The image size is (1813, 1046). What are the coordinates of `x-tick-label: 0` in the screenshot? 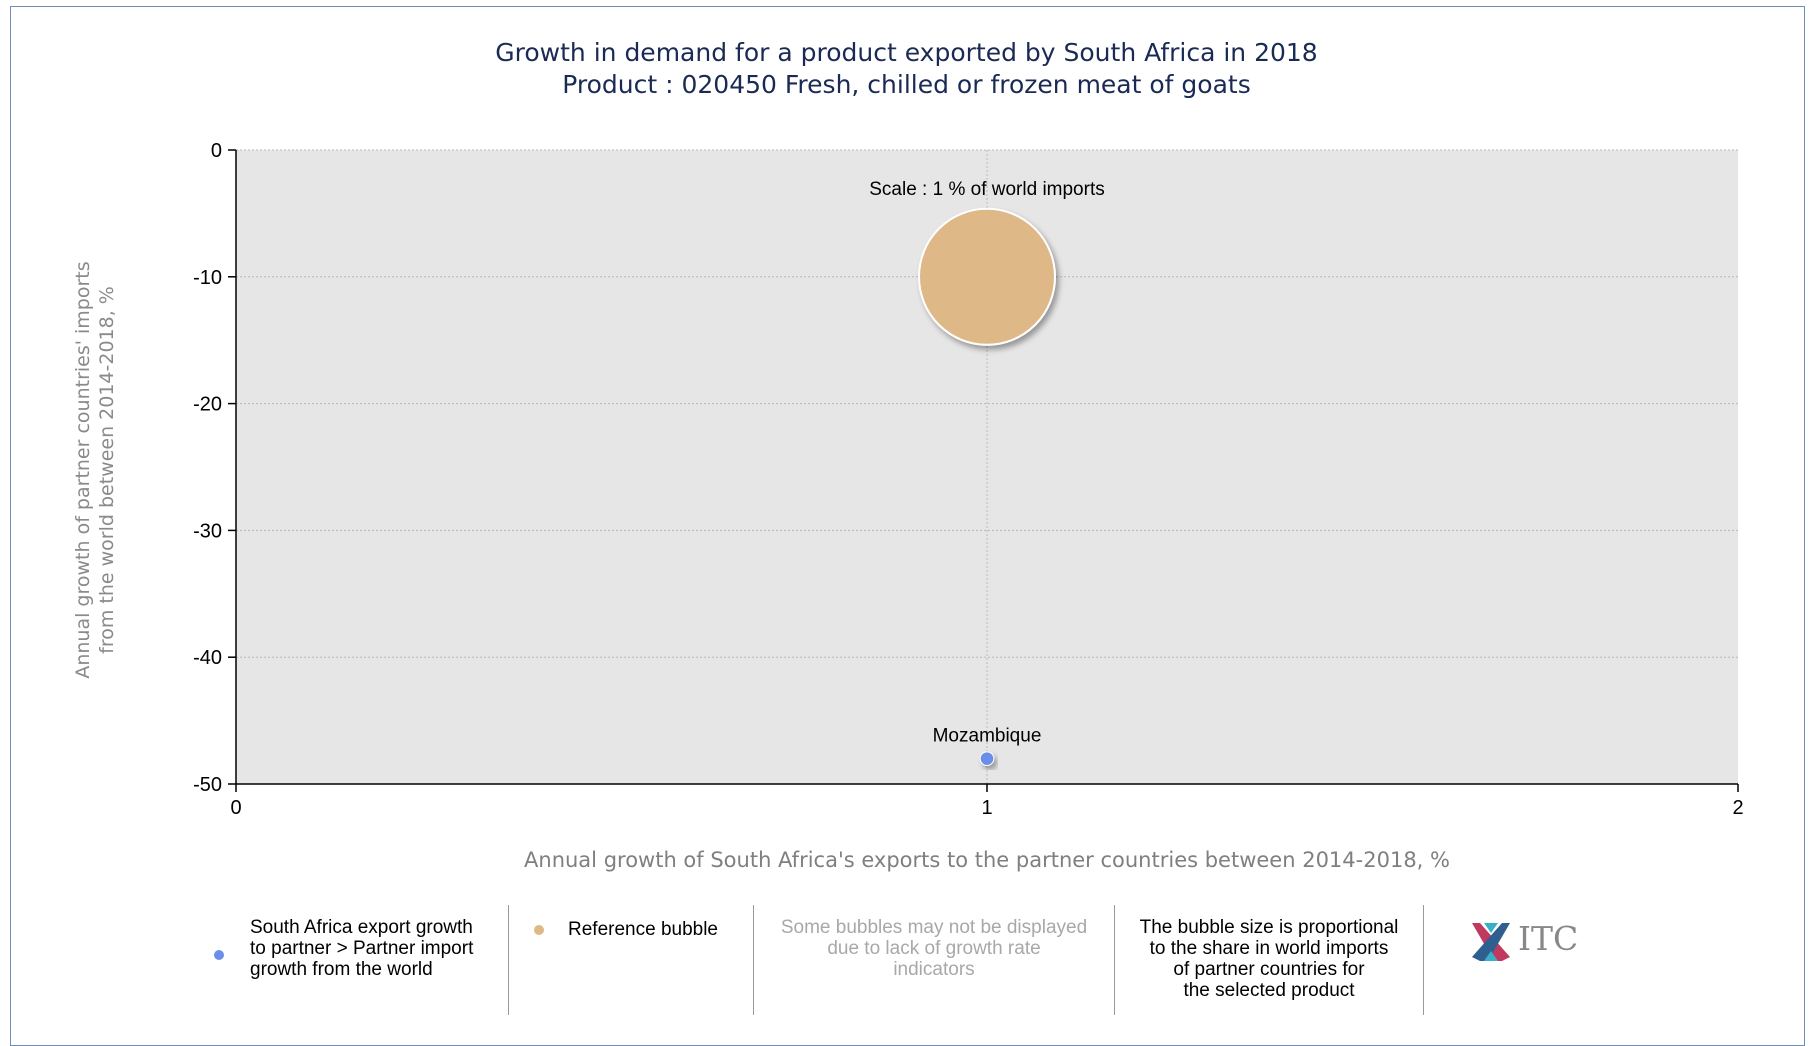 It's located at (235, 808).